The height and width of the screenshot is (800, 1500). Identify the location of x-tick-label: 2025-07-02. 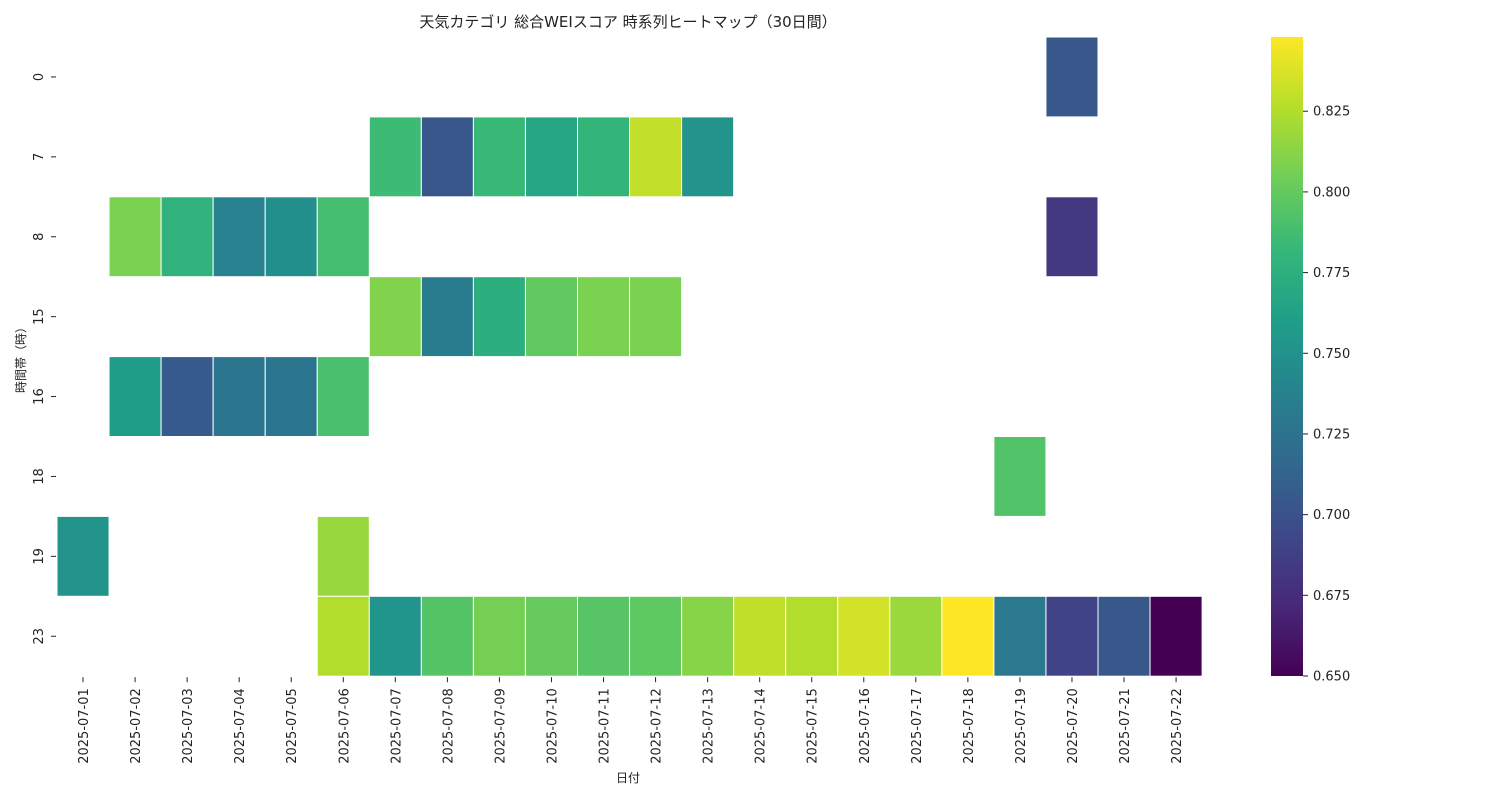
(136, 726).